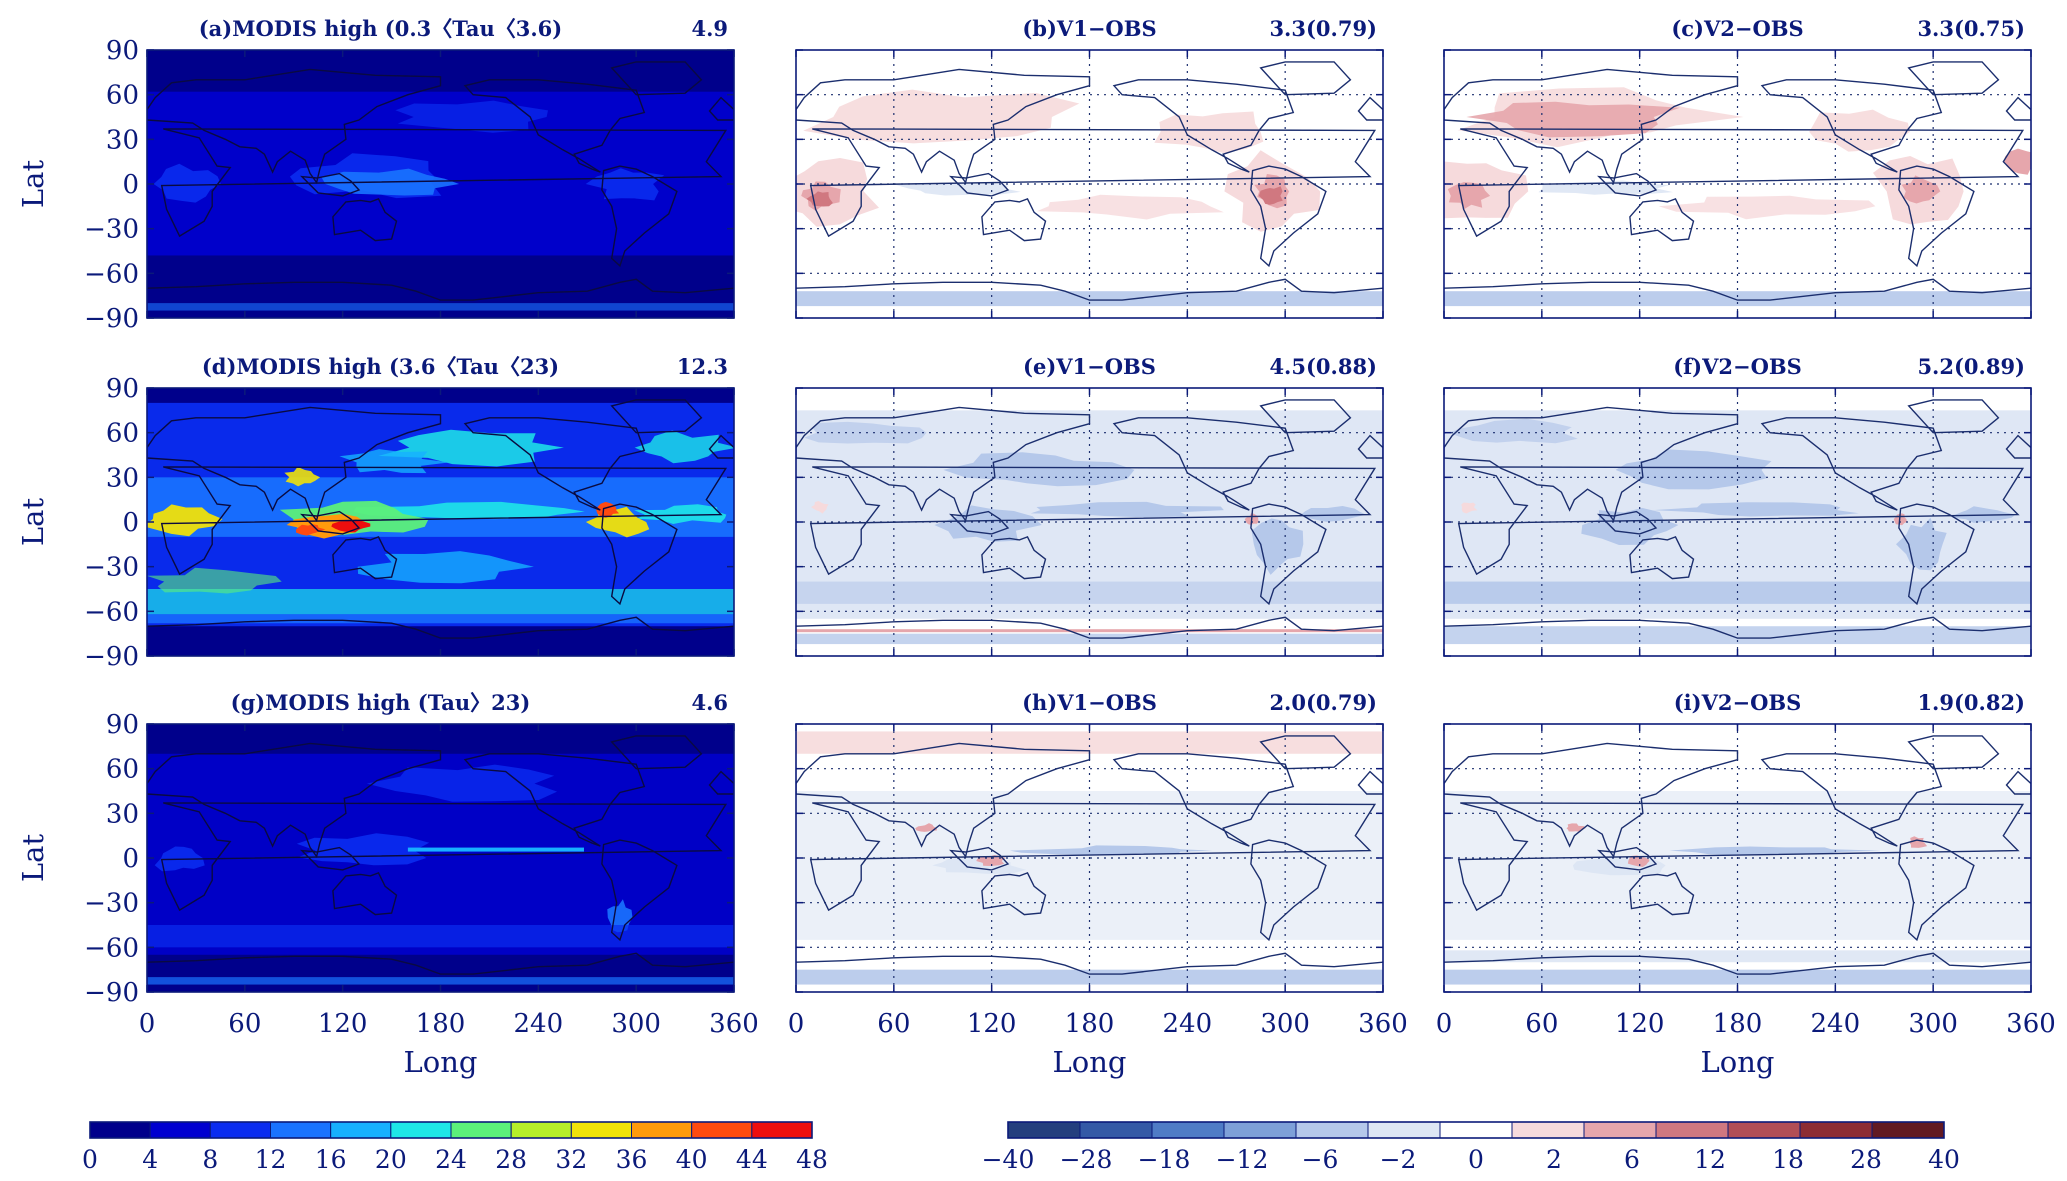  What do you see at coordinates (1323, 366) in the screenshot?
I see `panel-statistic: 4.5(0.88)` at bounding box center [1323, 366].